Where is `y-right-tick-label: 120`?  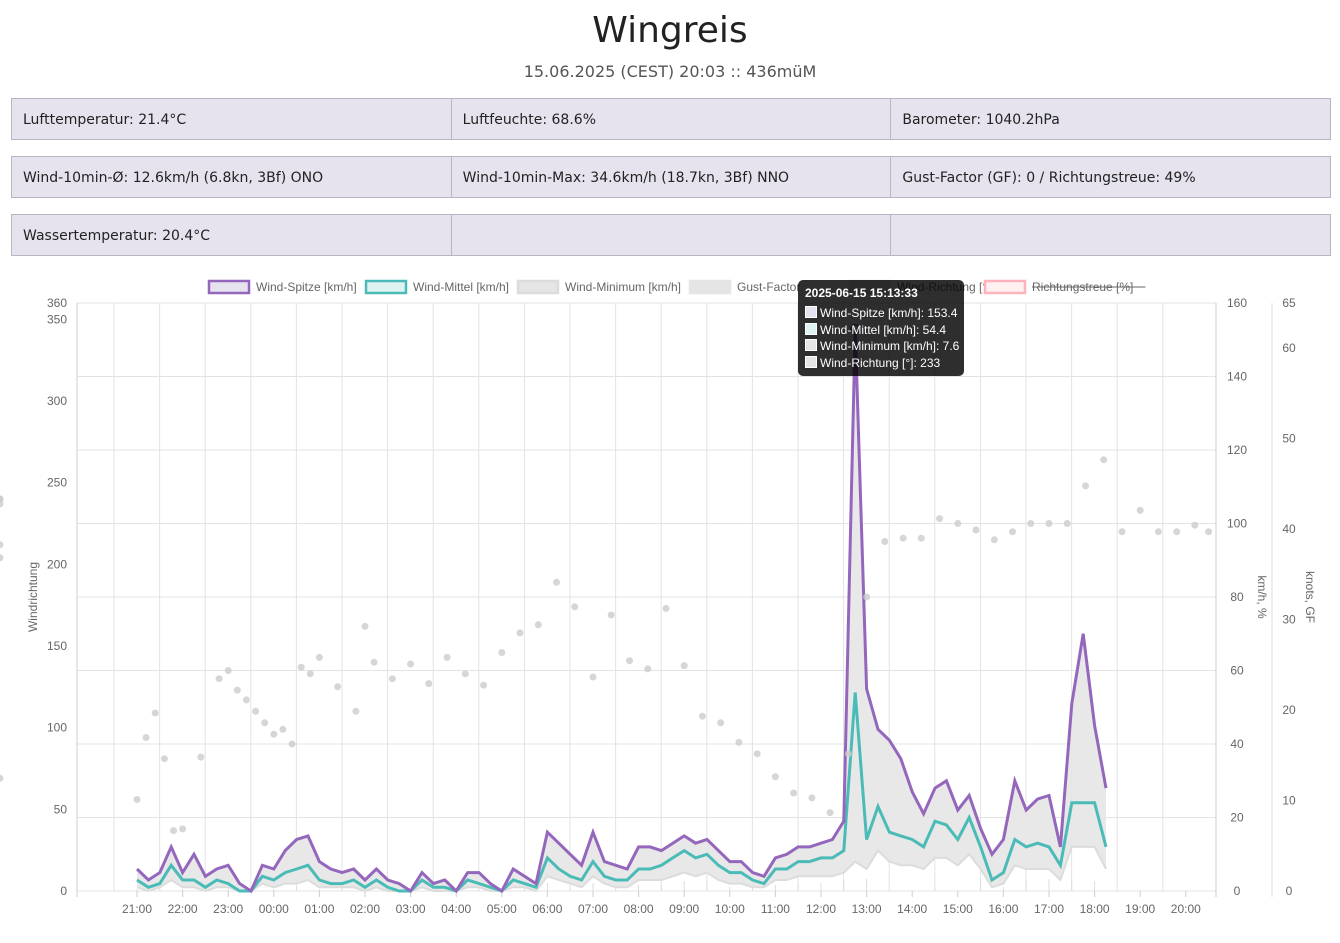 y-right-tick-label: 120 is located at coordinates (1237, 450).